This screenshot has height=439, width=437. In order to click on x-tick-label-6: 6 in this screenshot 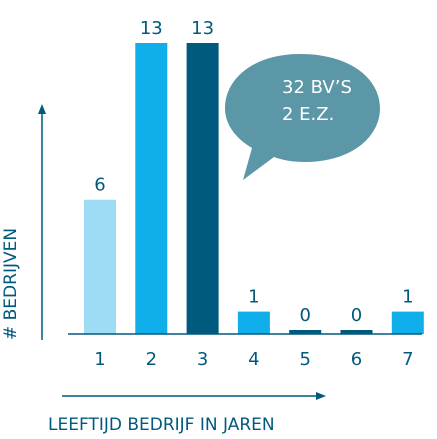, I will do `click(356, 359)`.